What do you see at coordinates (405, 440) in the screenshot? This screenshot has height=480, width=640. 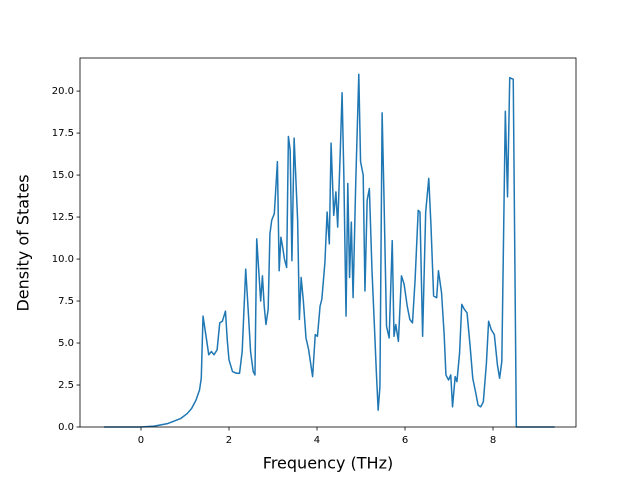 I see `x-tick-label: 6` at bounding box center [405, 440].